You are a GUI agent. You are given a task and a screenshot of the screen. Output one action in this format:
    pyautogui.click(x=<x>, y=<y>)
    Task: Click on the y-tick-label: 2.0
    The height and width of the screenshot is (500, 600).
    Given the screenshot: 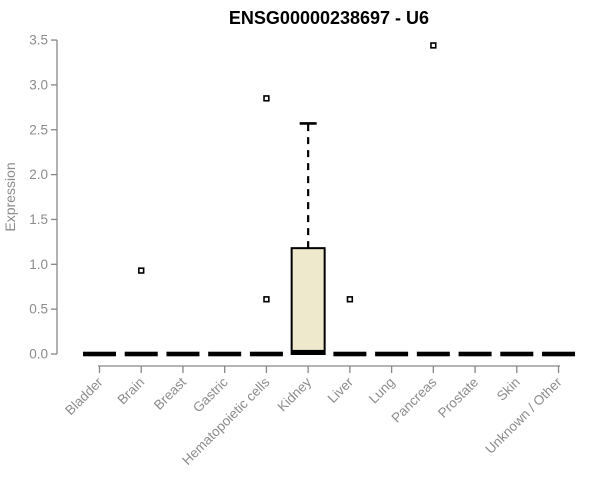 What is the action you would take?
    pyautogui.click(x=38, y=174)
    